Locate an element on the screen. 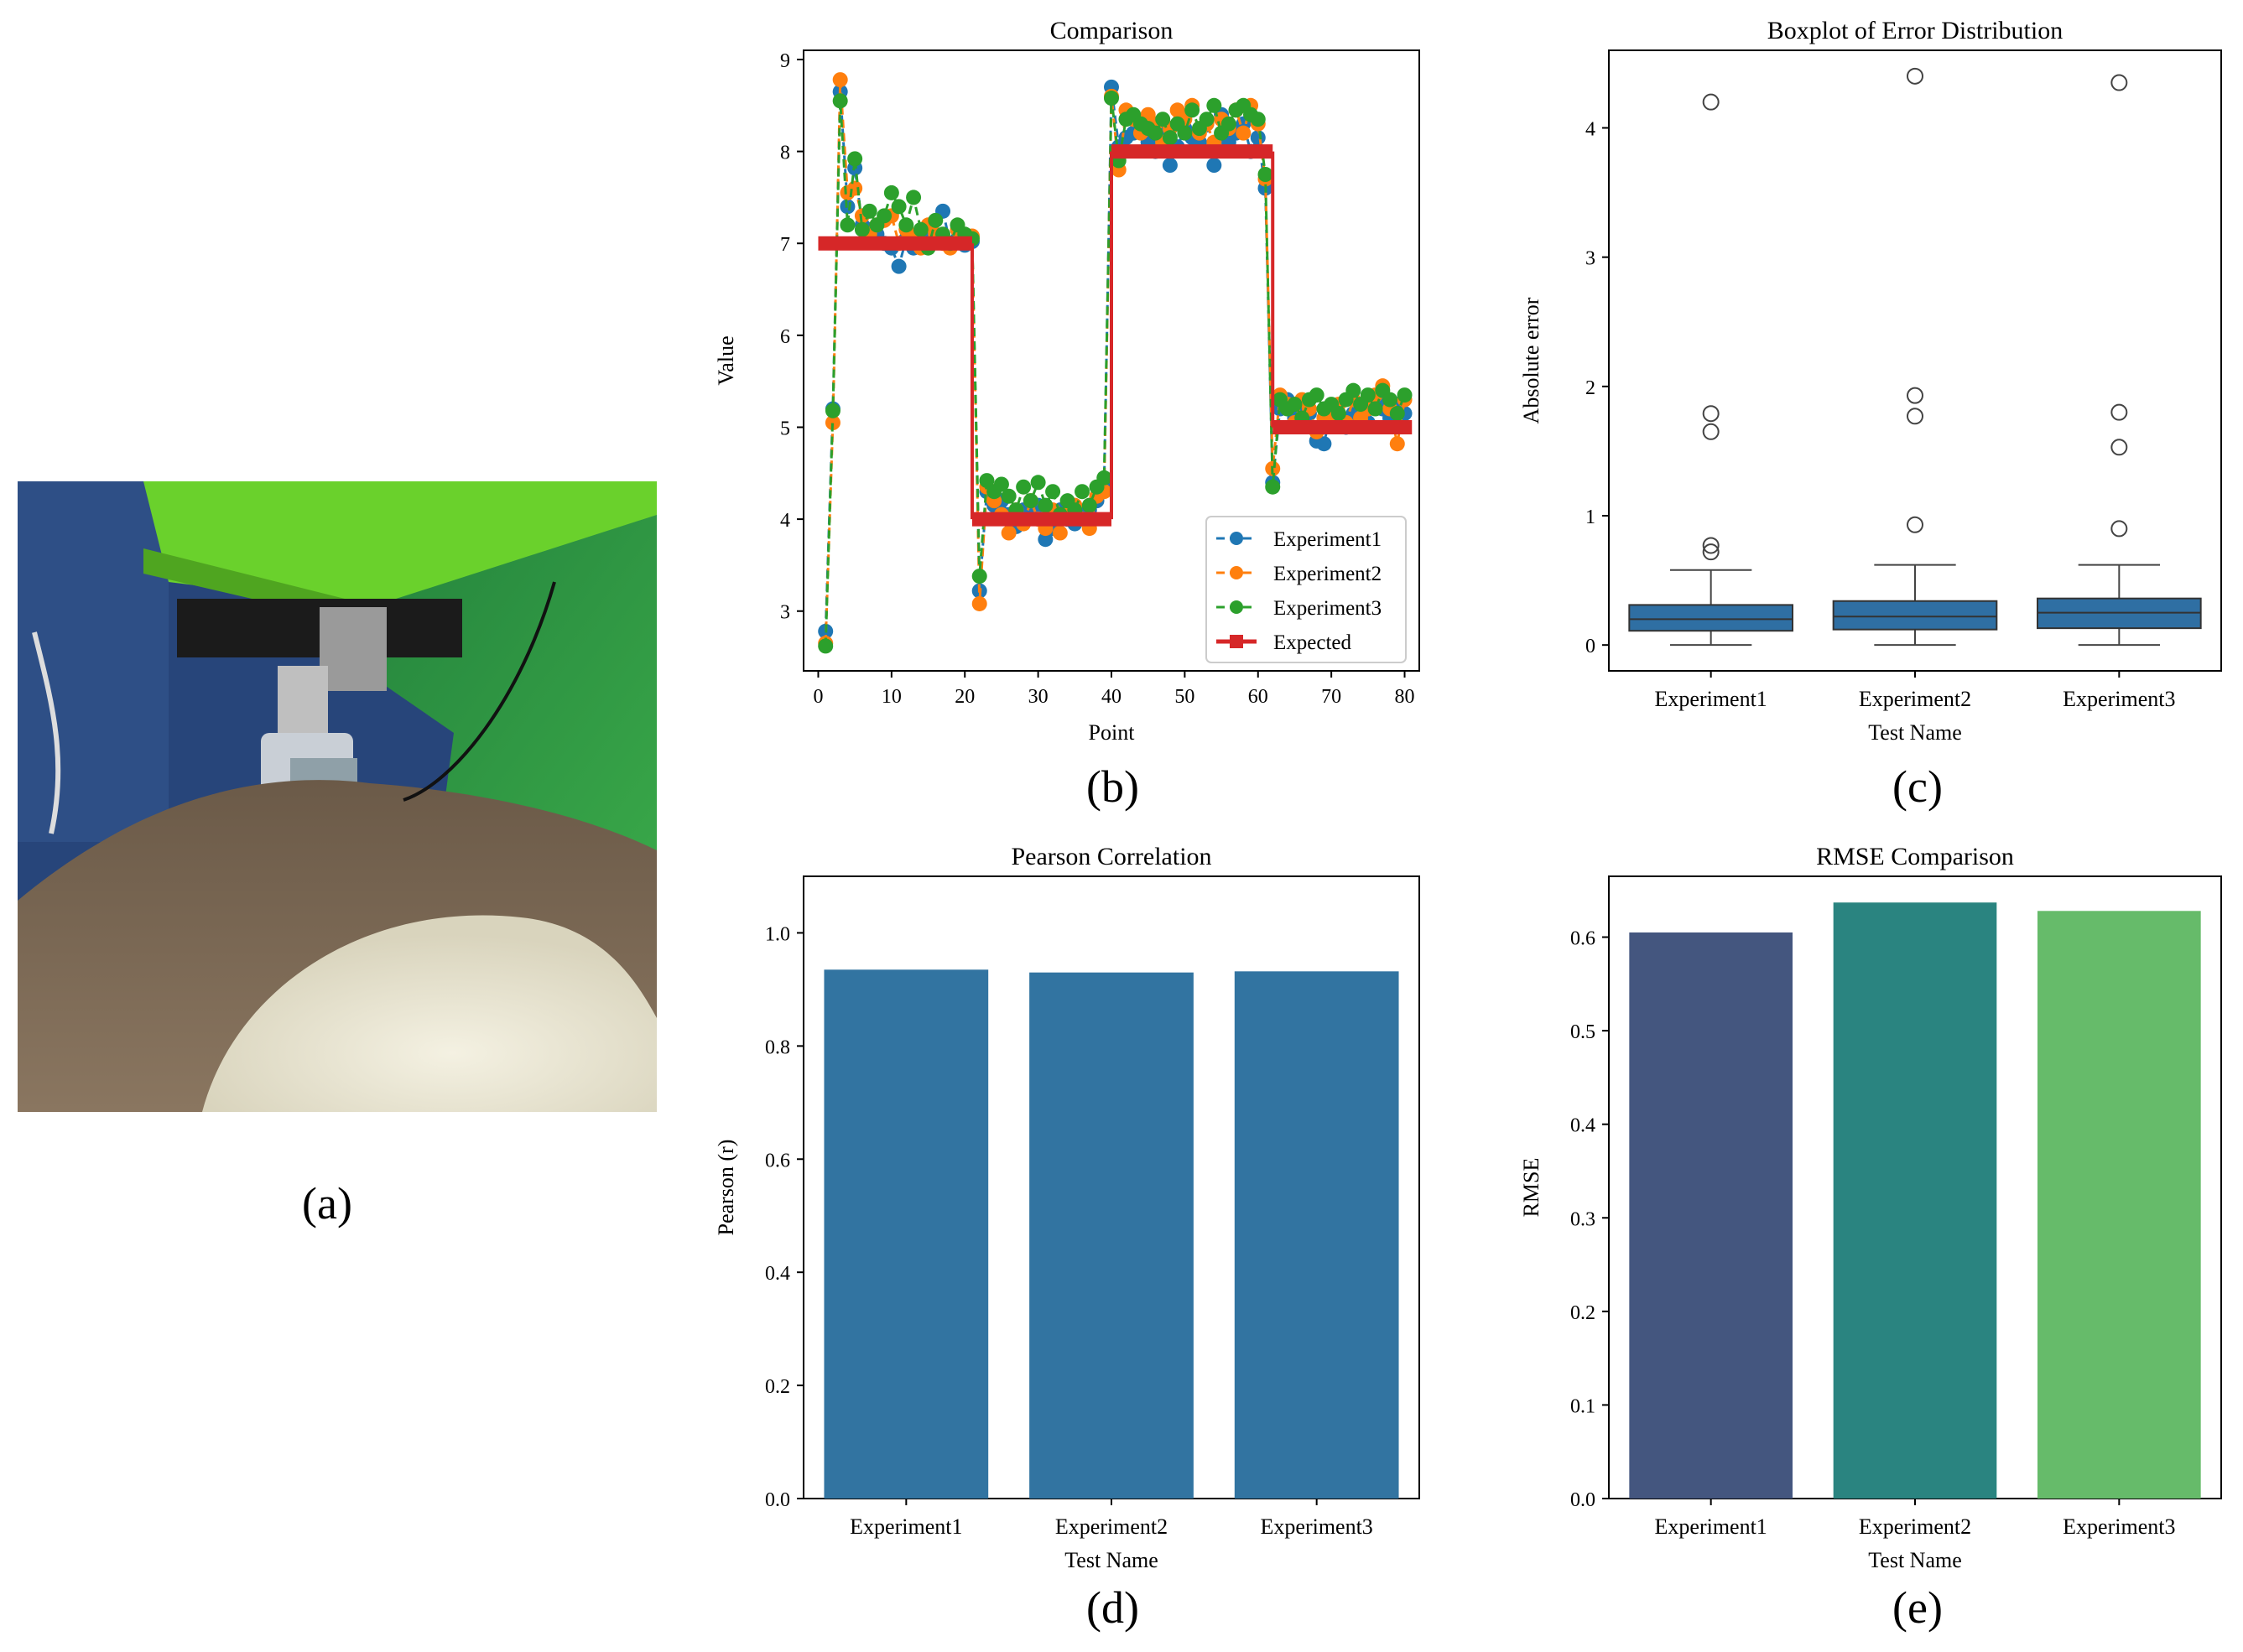  x-tick-label: 10 is located at coordinates (892, 697).